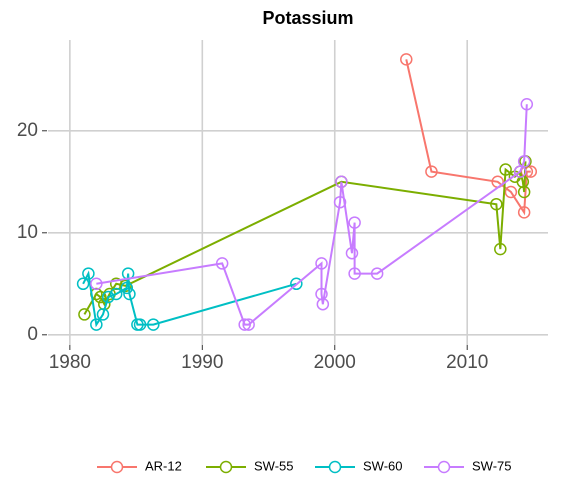  I want to click on x-tick-label: 1990, so click(202, 362).